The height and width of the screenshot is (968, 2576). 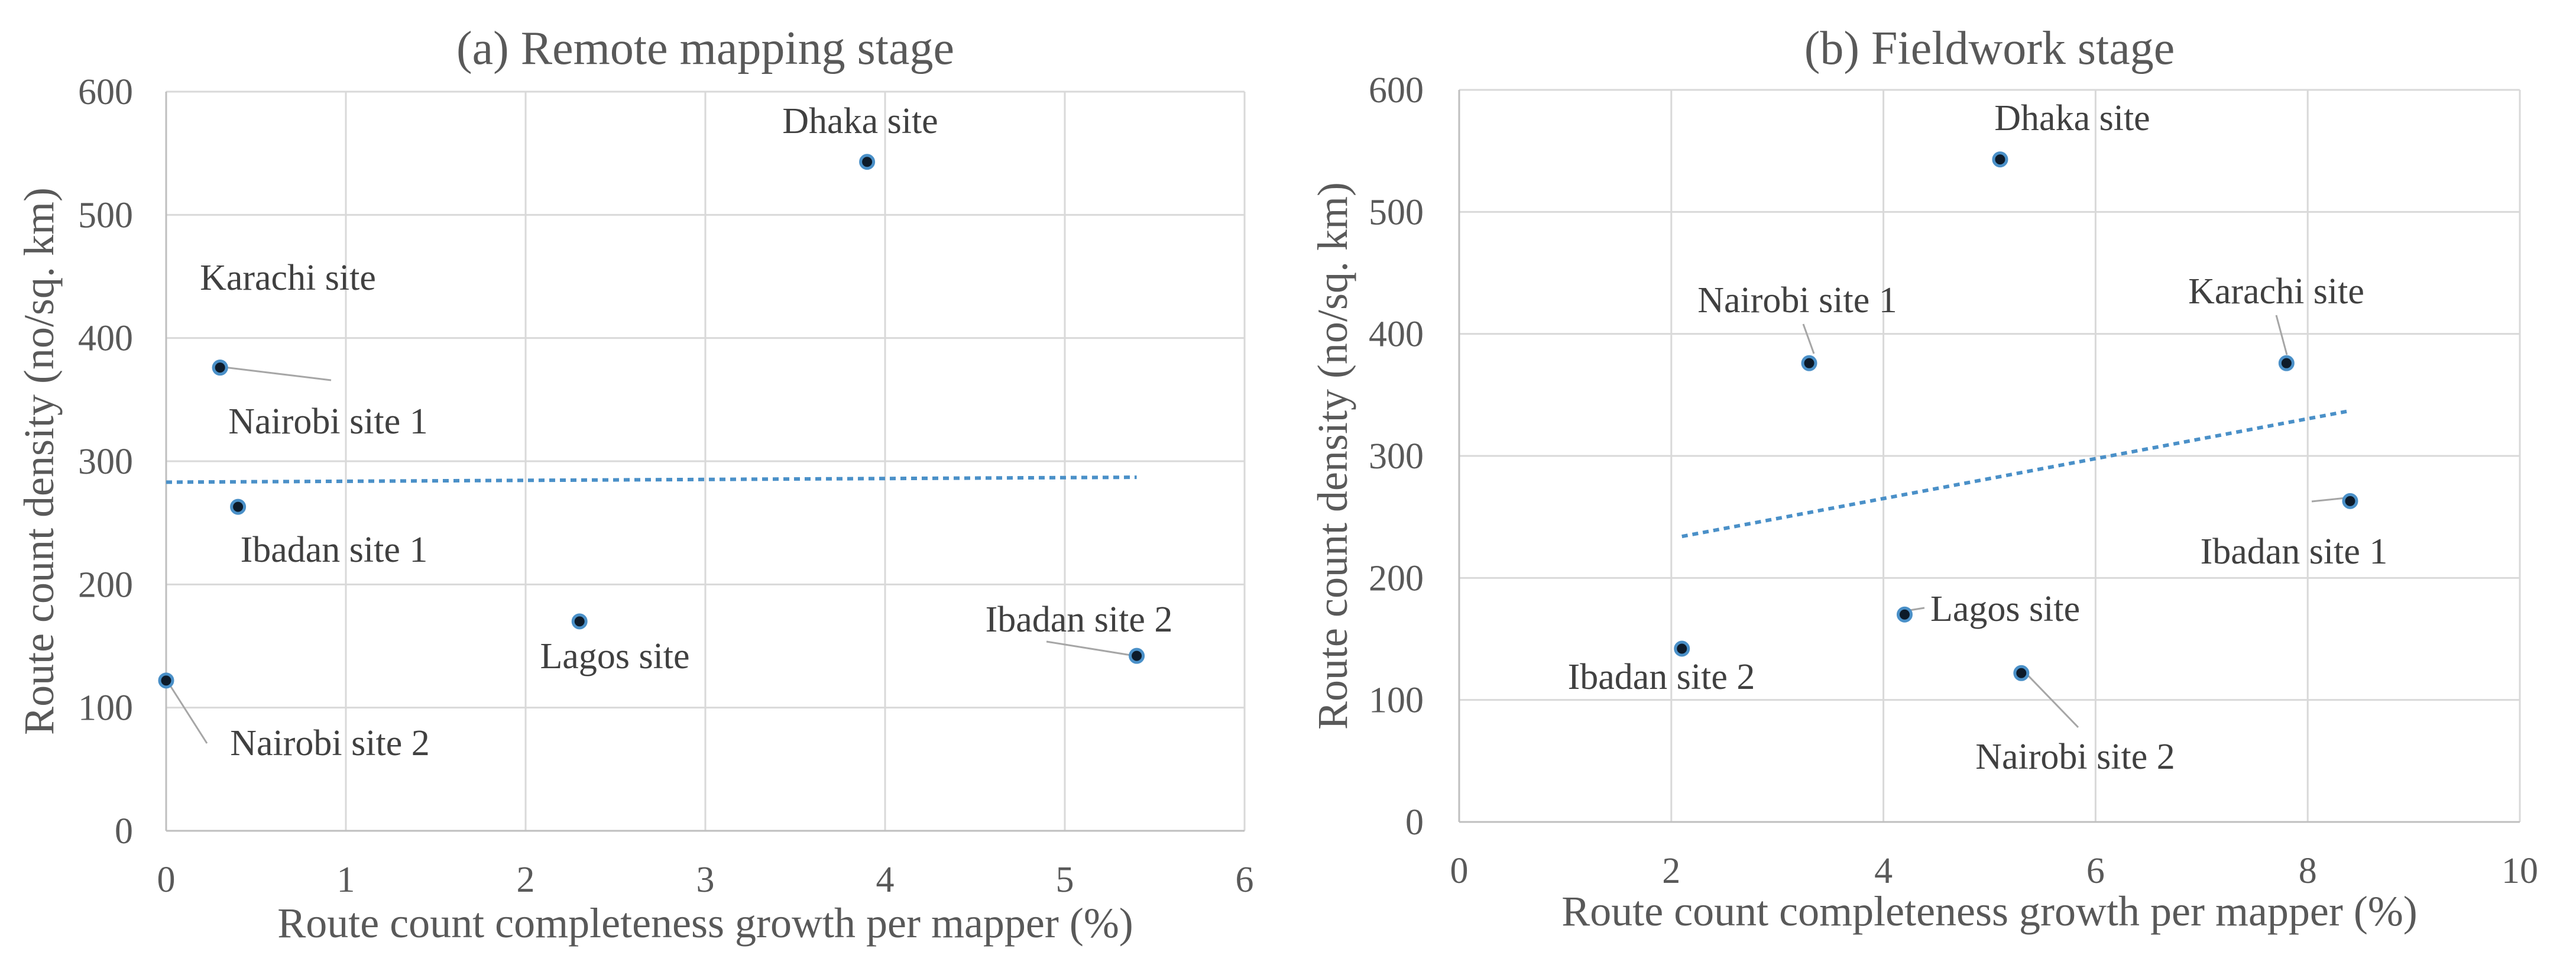 What do you see at coordinates (705, 880) in the screenshot?
I see `x-tick-label: 3` at bounding box center [705, 880].